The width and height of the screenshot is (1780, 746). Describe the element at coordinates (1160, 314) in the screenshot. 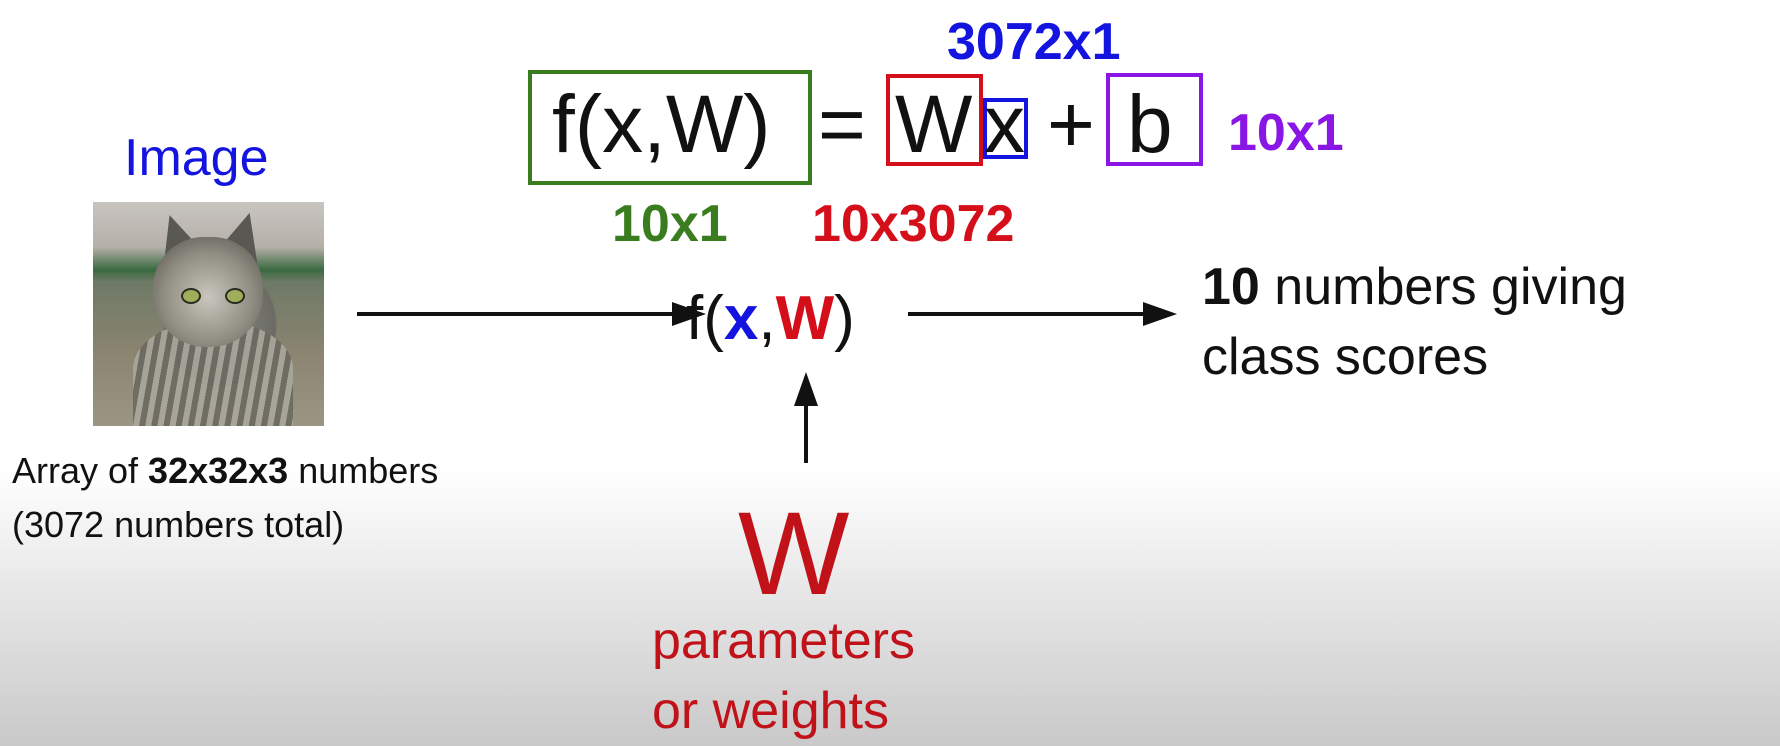

I see `output-arrow-head` at that location.